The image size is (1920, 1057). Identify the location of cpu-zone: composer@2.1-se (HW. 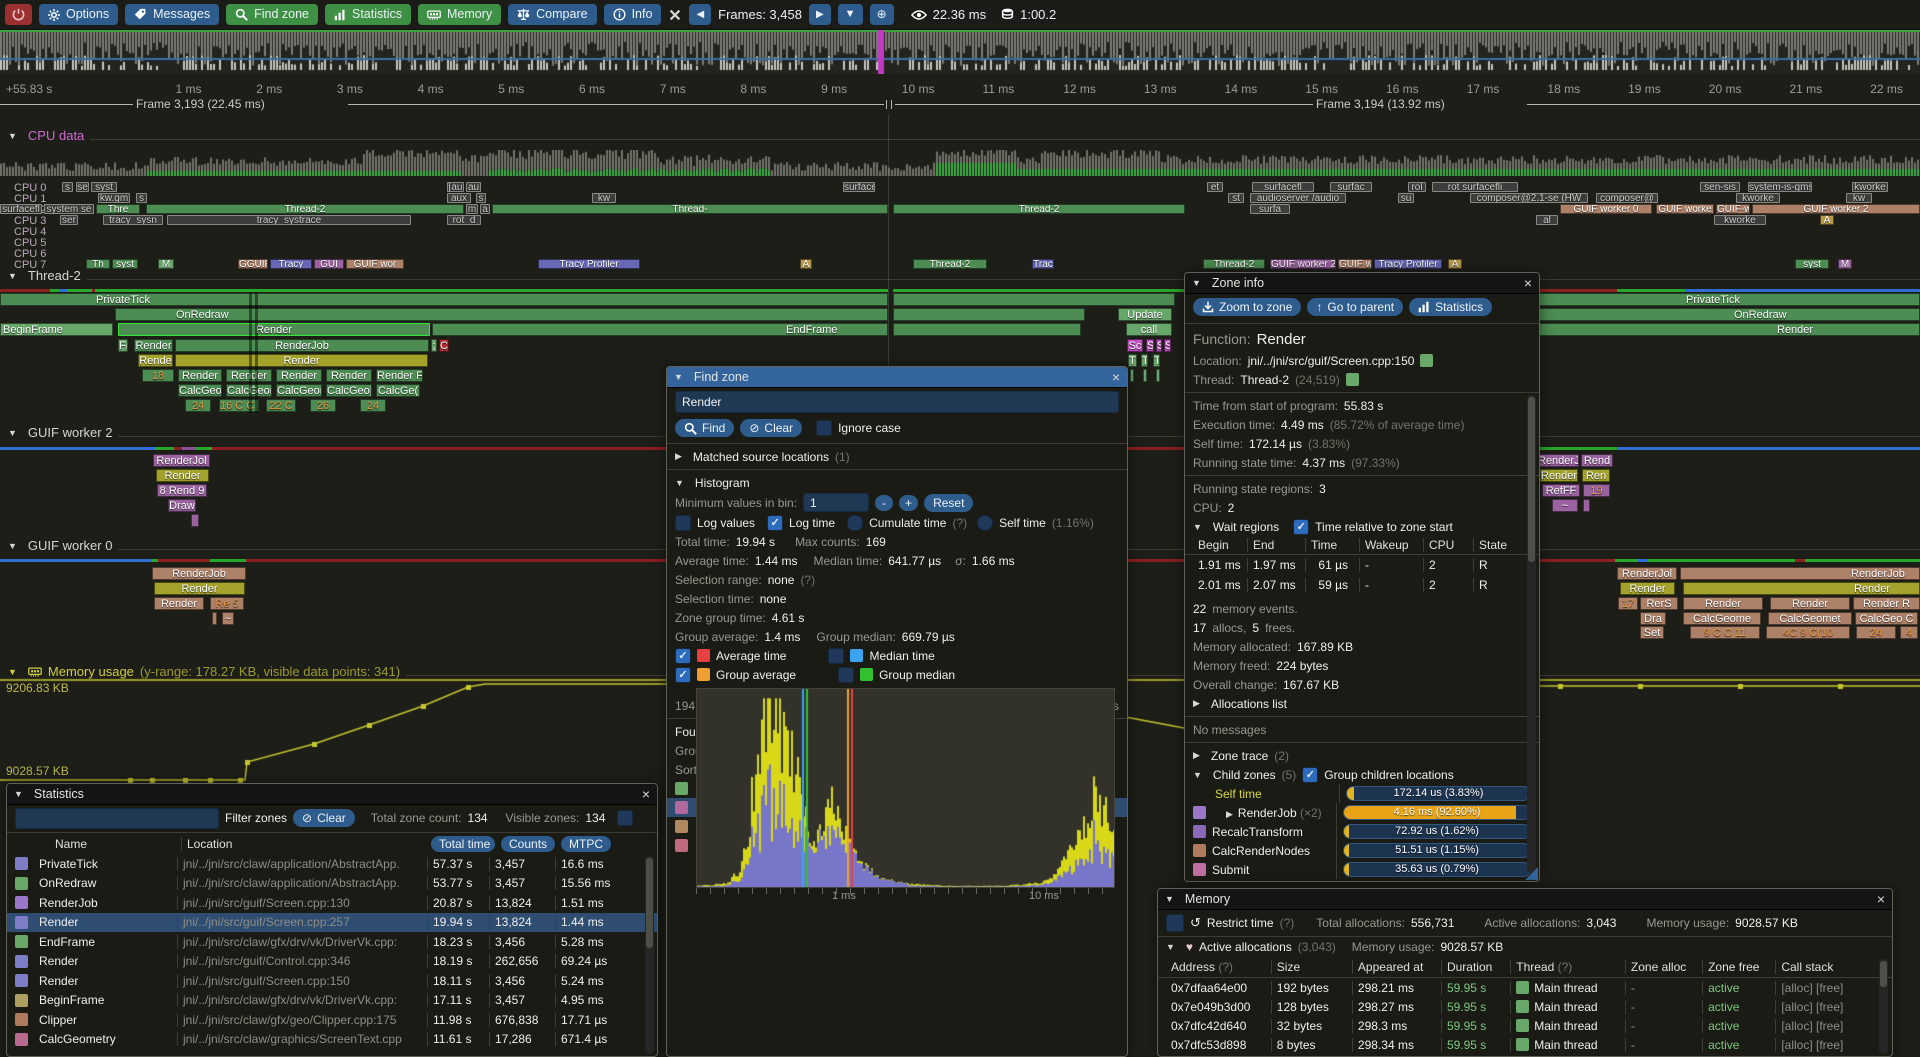
(1529, 198).